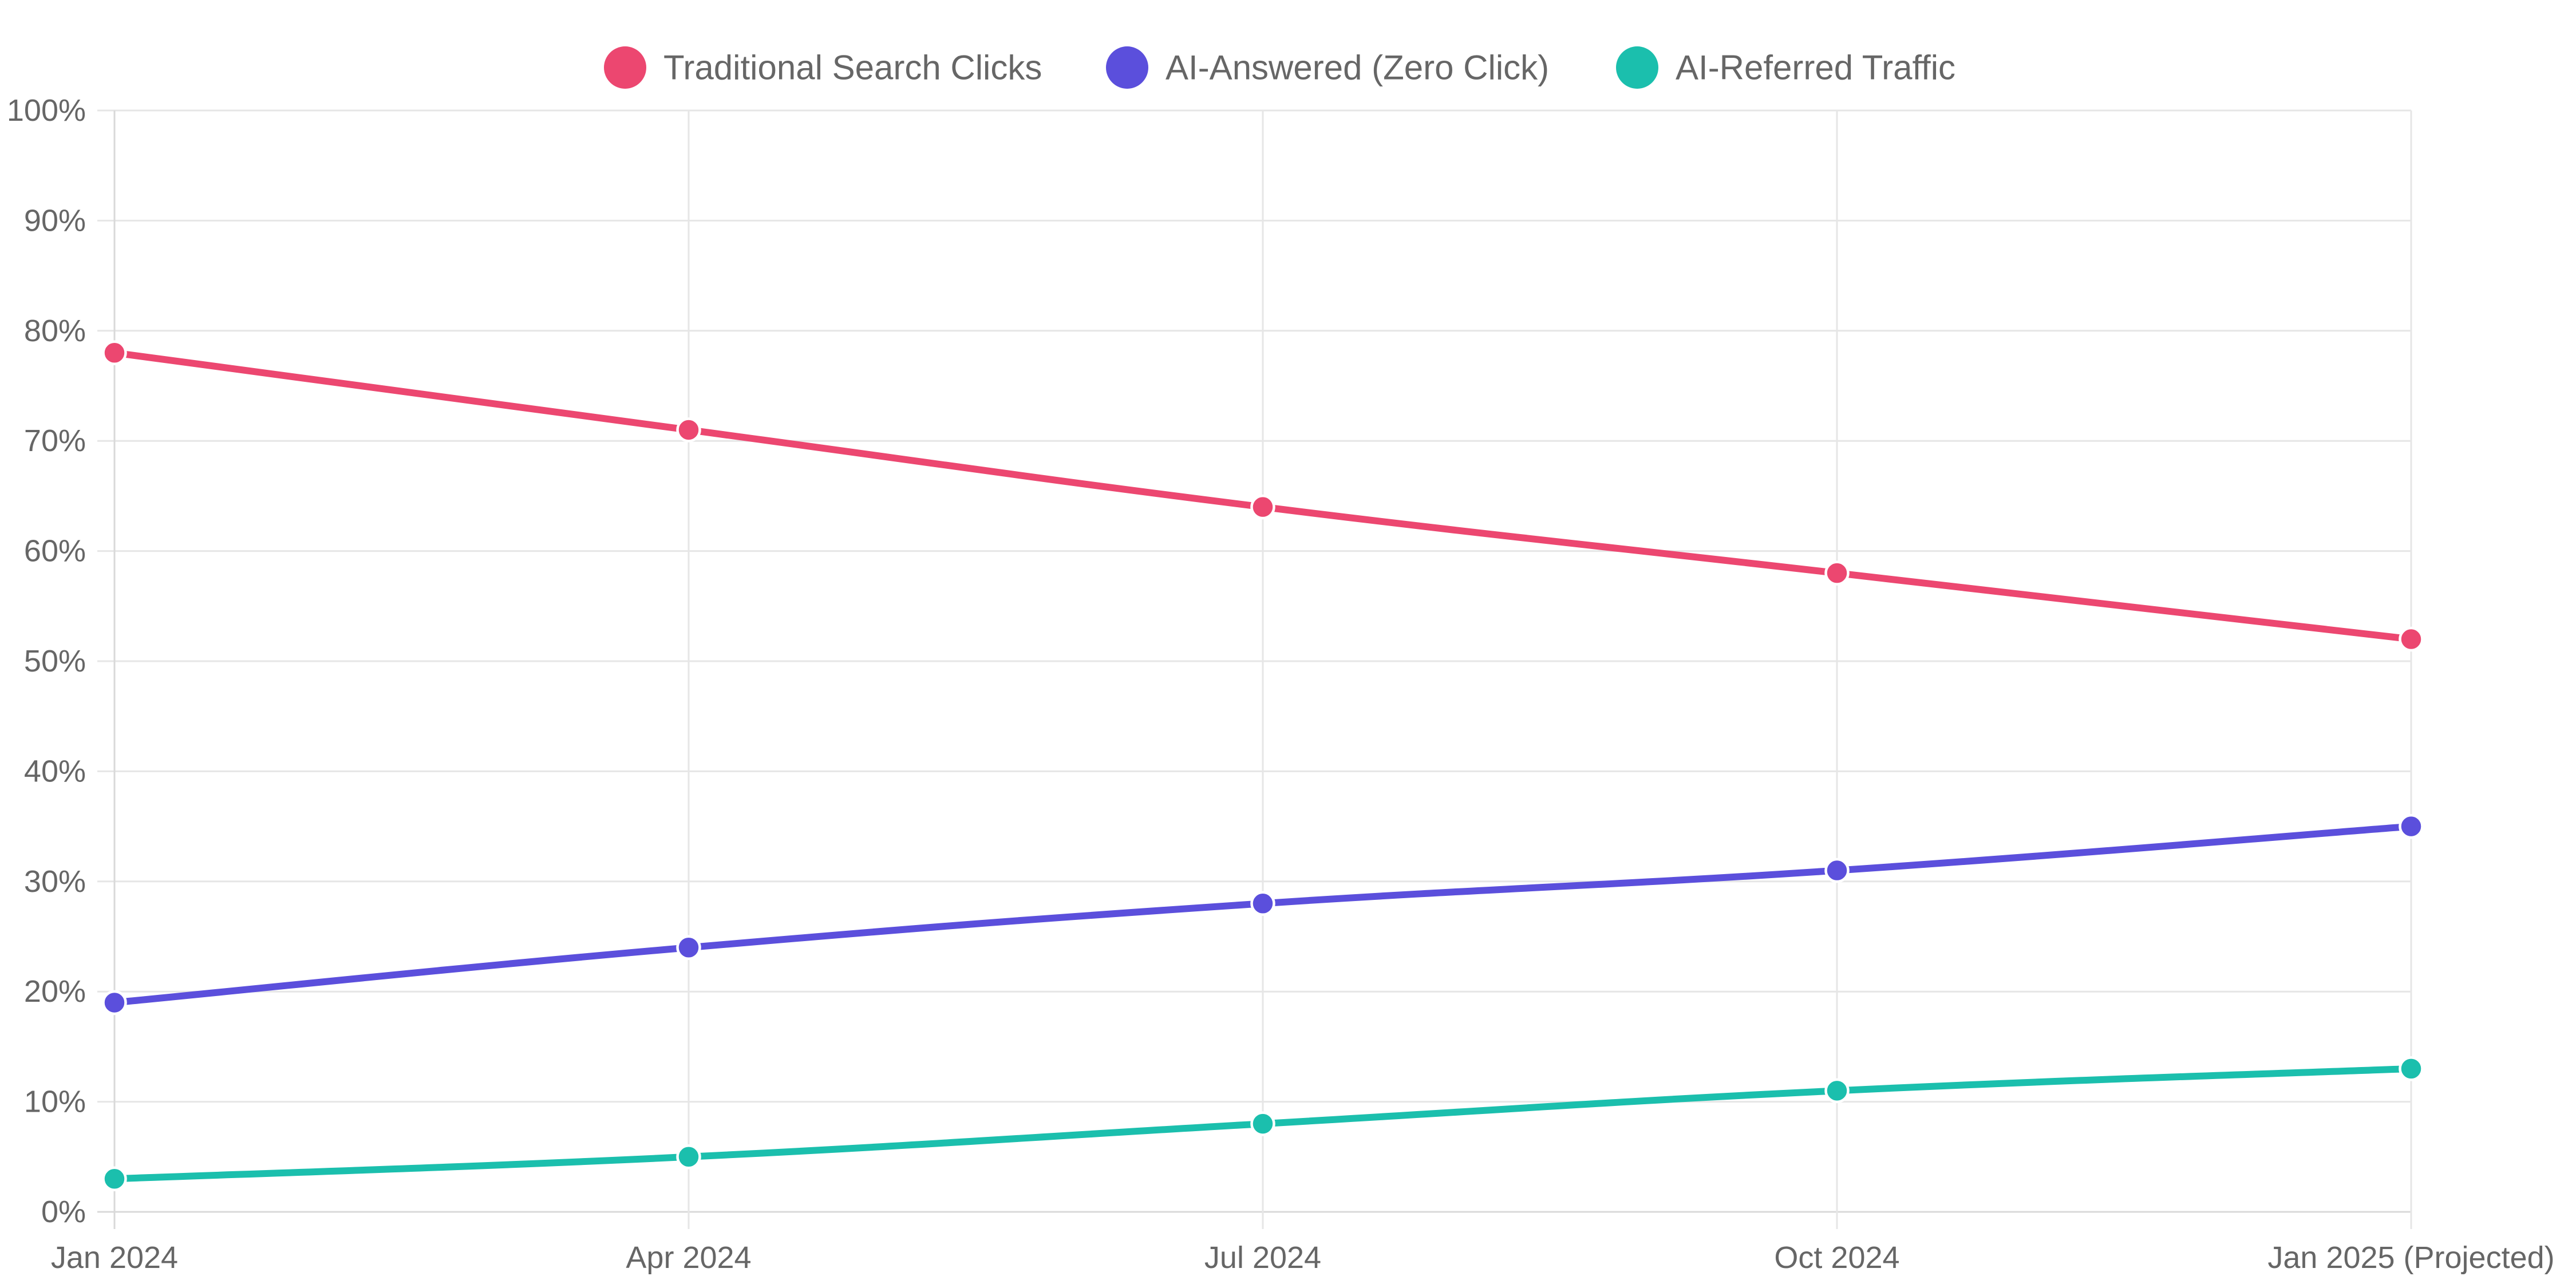 The image size is (2576, 1288). I want to click on y-tick-label: 40%, so click(55, 771).